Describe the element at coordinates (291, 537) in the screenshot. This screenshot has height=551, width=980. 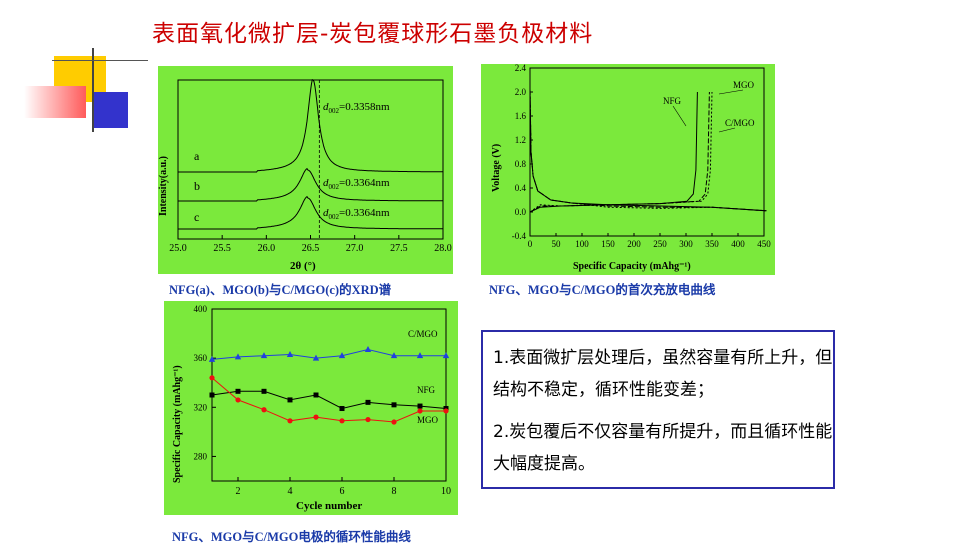
I see `cycle-caption: NFG、MGO与C/MGO电极的循环性能曲线` at that location.